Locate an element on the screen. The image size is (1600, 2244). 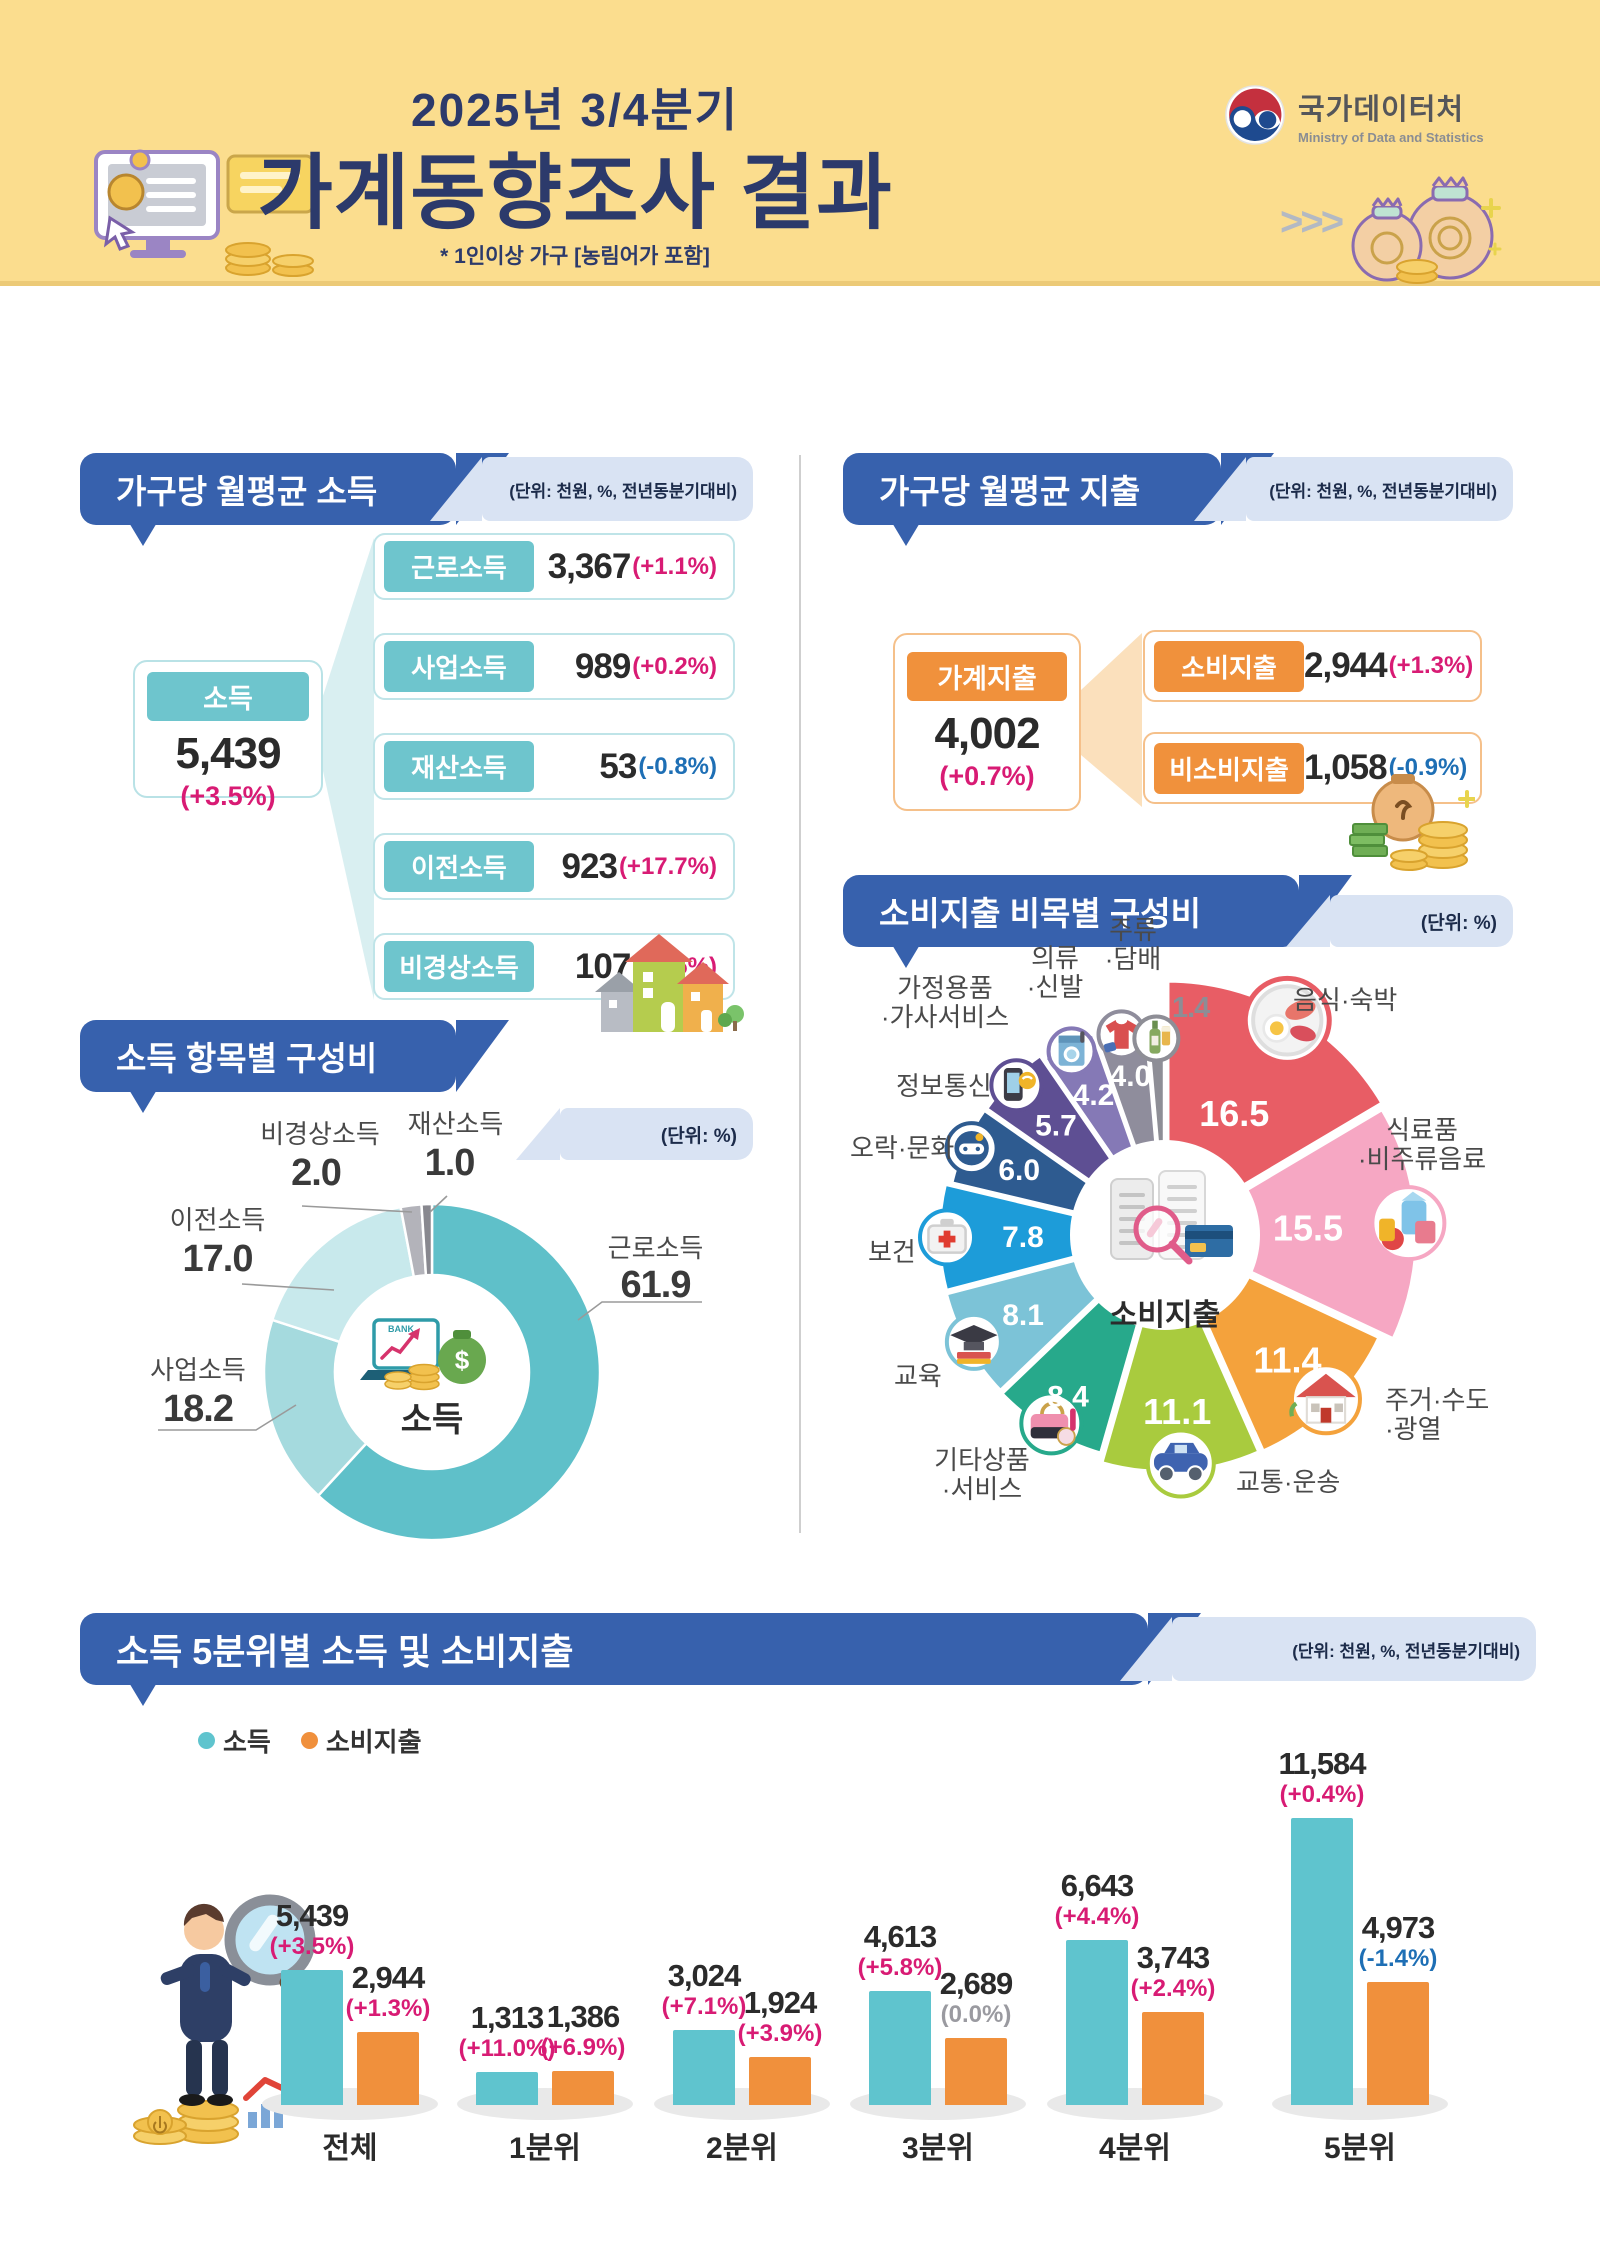
expenditure-total-value: 4,002 is located at coordinates (987, 733).